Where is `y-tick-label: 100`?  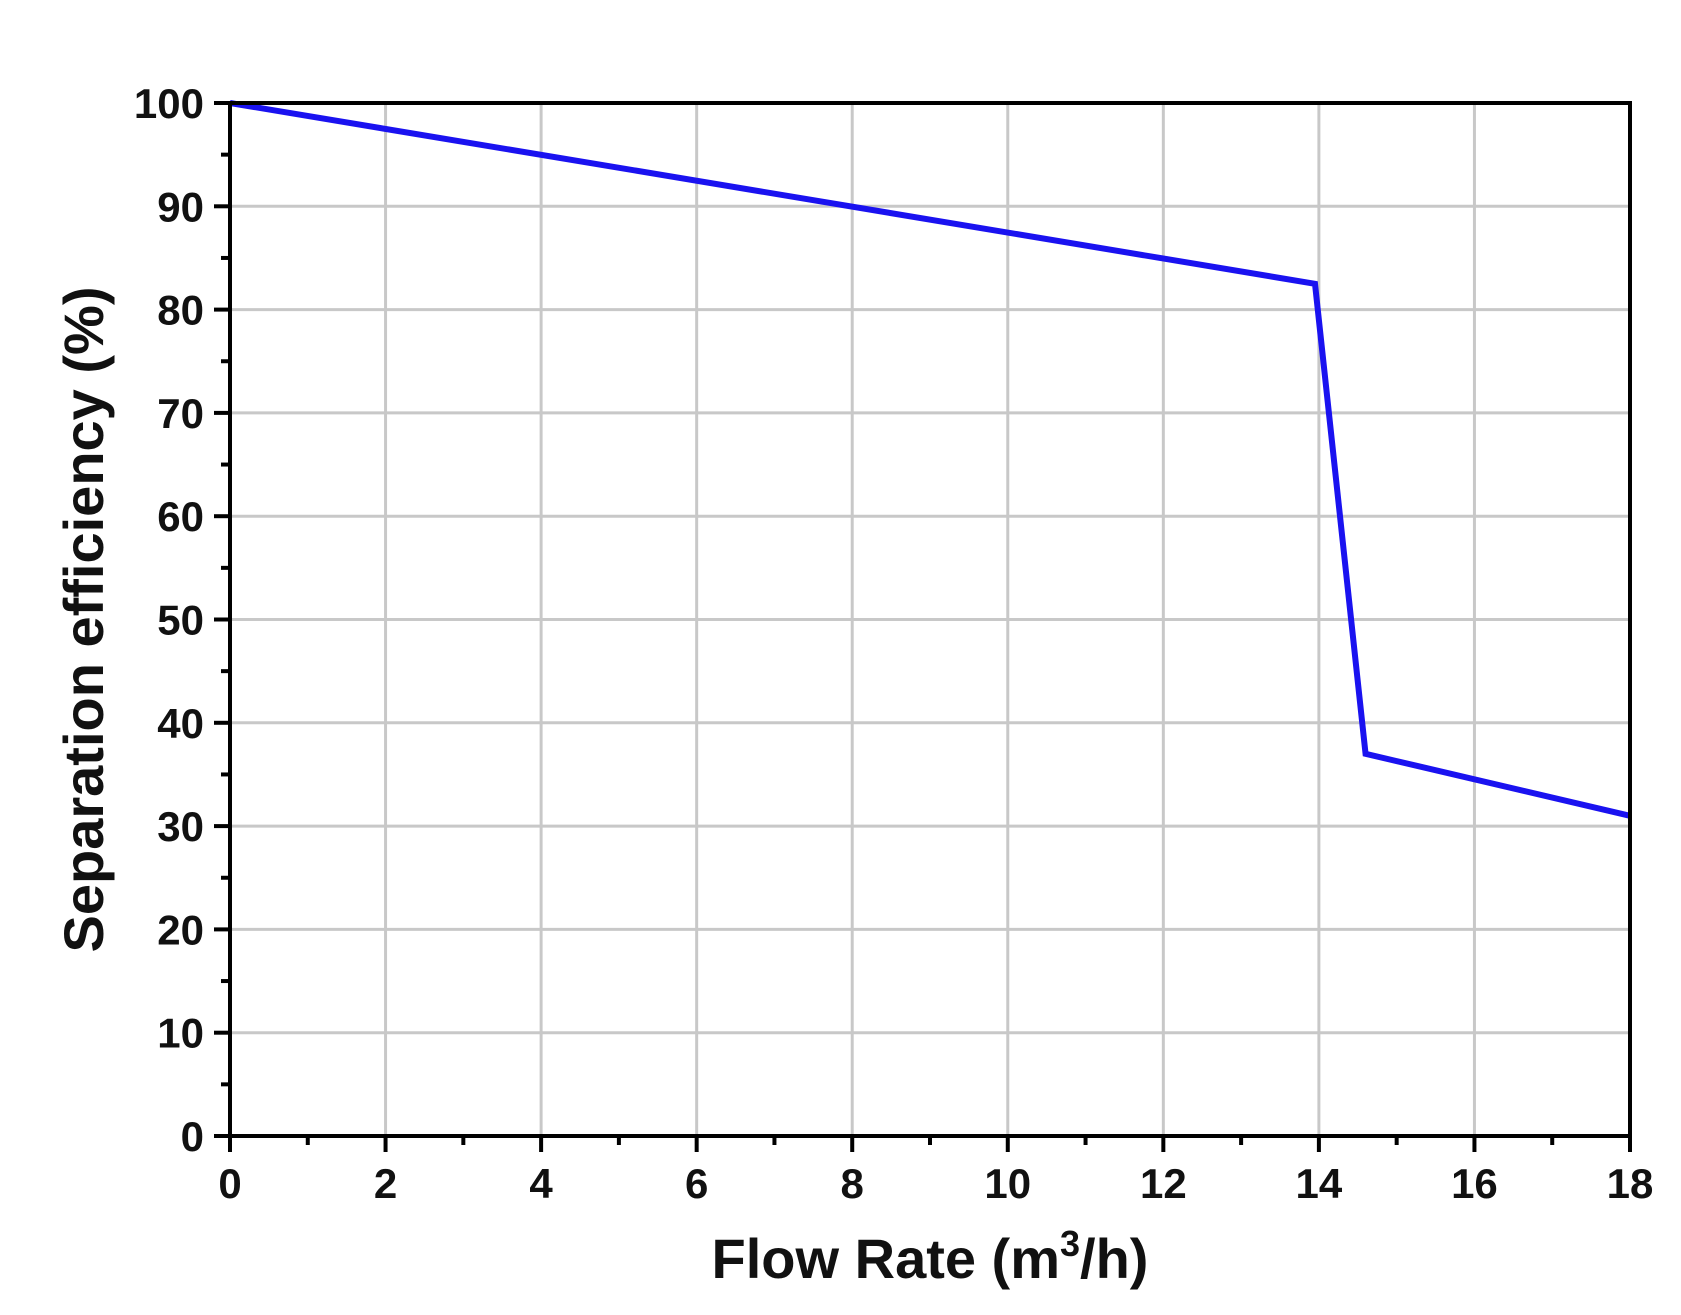
y-tick-label: 100 is located at coordinates (169, 103).